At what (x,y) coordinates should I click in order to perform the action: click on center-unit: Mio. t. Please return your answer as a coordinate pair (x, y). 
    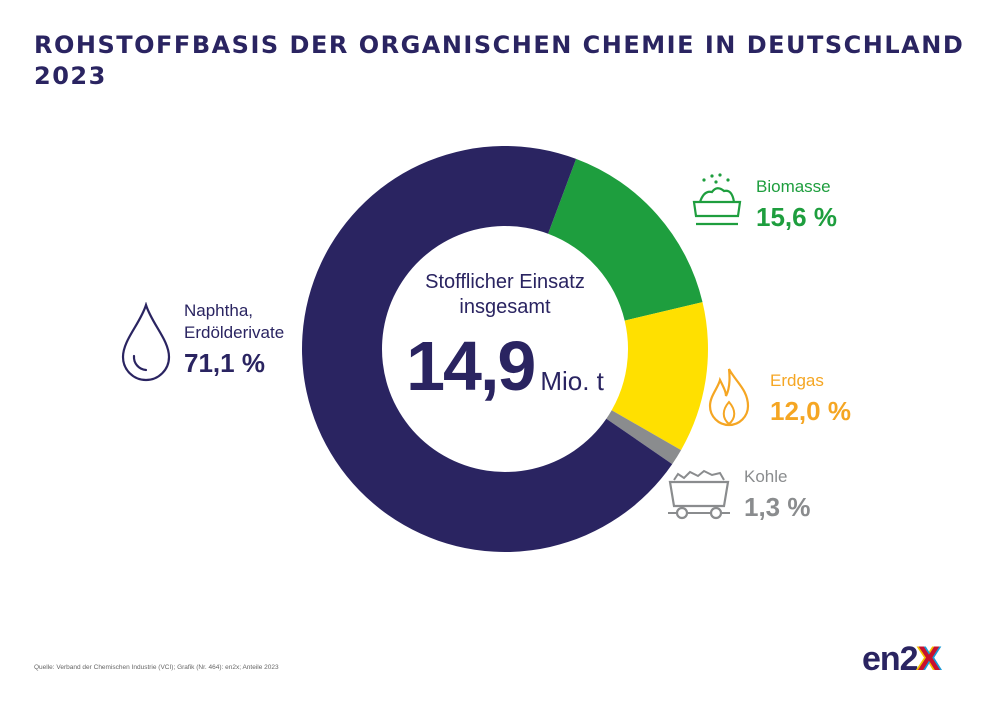
    Looking at the image, I should click on (572, 381).